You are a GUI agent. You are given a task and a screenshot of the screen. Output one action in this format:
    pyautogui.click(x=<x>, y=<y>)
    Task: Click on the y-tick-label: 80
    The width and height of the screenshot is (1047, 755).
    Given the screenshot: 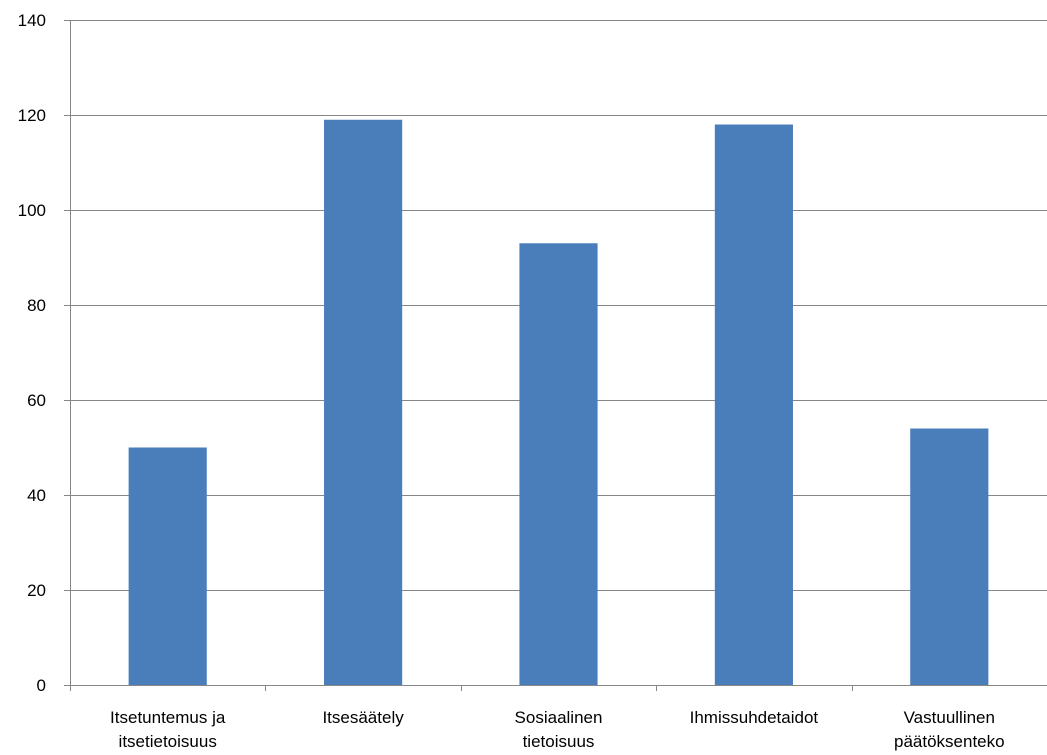 What is the action you would take?
    pyautogui.click(x=36, y=305)
    